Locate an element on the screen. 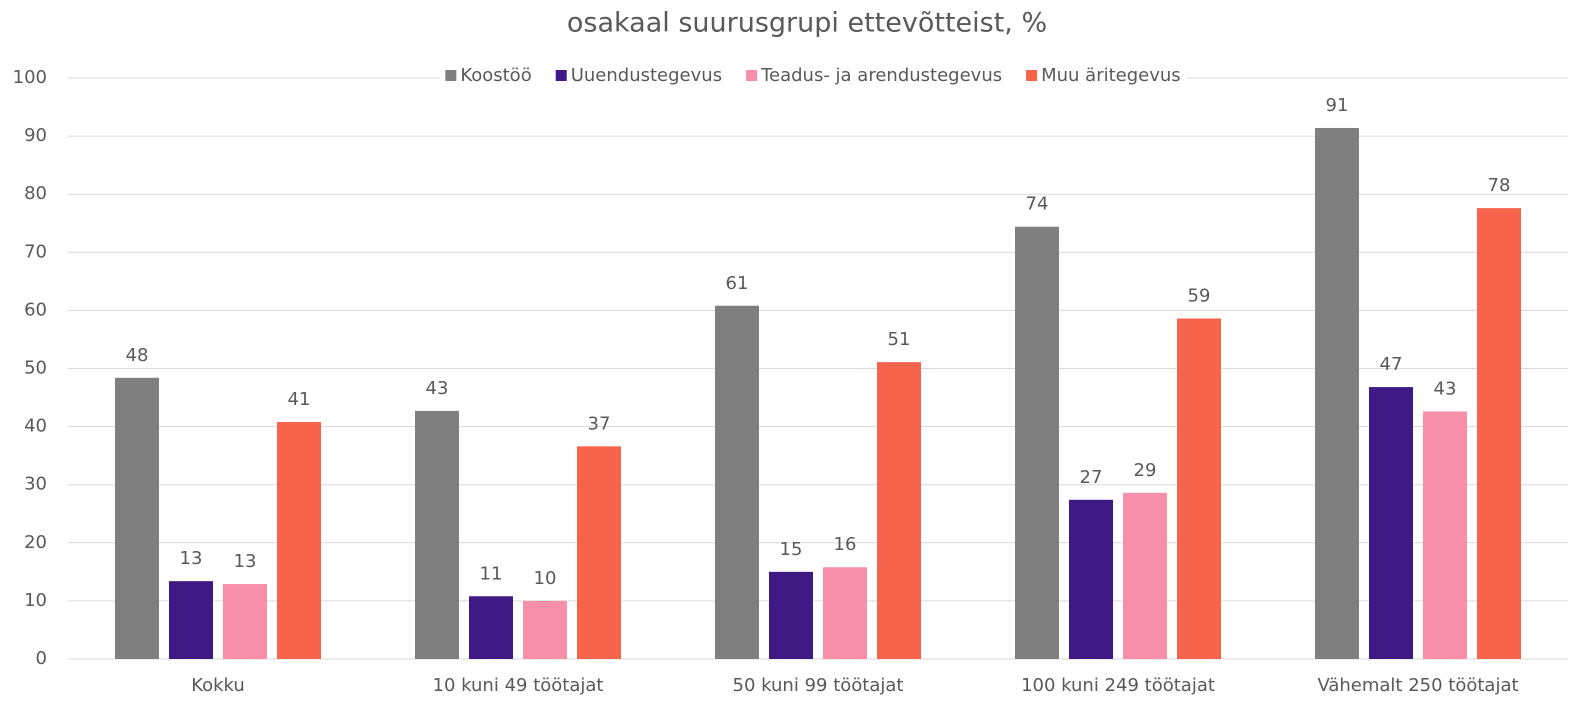 This screenshot has height=711, width=1594. x-tick-label: Vähemalt 250 töötajat is located at coordinates (1417, 685).